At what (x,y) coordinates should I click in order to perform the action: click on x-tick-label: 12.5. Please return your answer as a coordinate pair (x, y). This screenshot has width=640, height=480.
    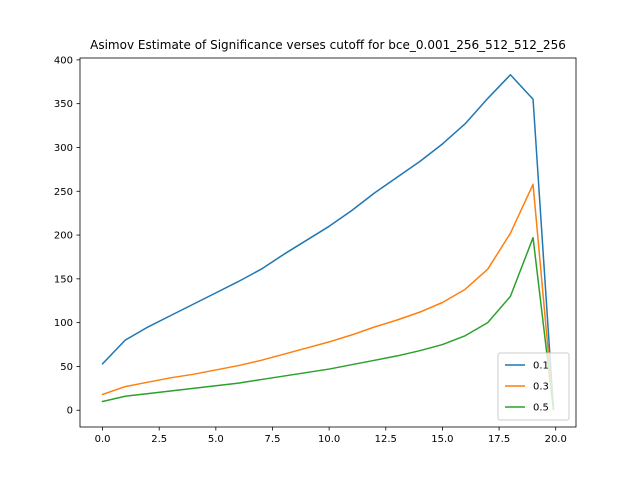
    Looking at the image, I should click on (386, 439).